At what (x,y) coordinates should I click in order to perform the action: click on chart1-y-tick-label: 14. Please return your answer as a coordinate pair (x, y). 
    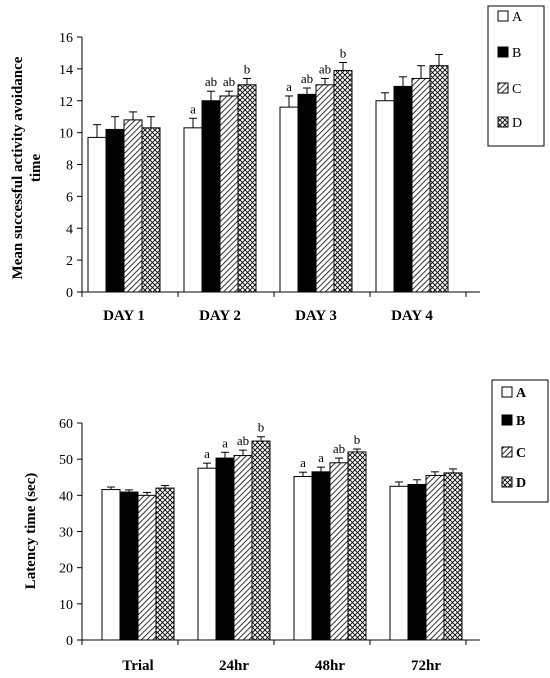
    Looking at the image, I should click on (66, 70).